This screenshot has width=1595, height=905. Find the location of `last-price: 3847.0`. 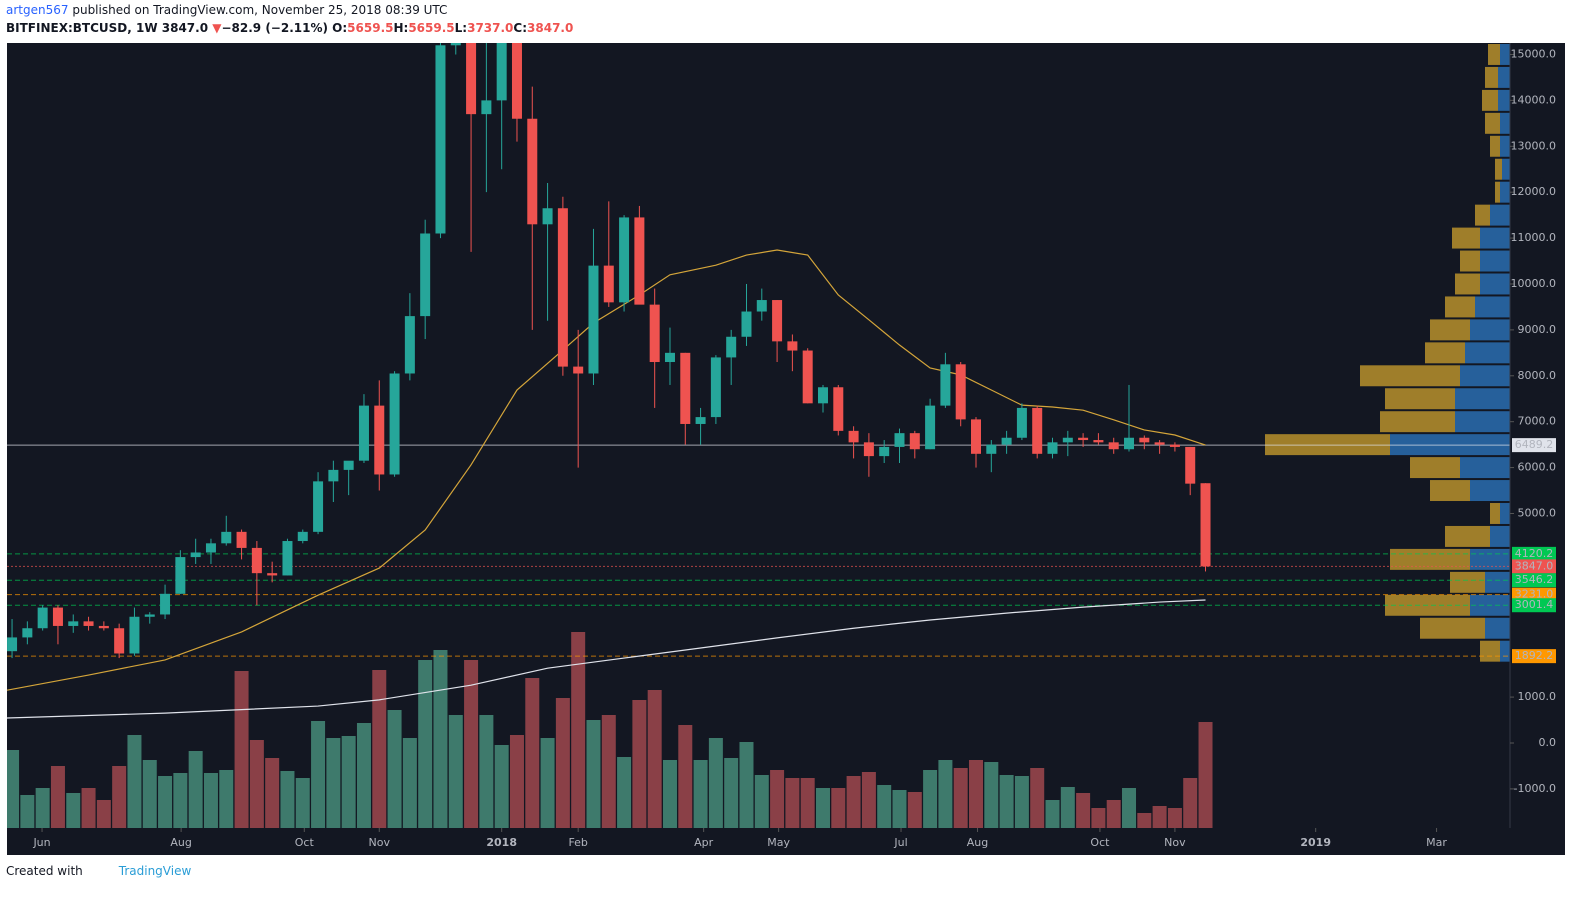

last-price: 3847.0 is located at coordinates (185, 28).